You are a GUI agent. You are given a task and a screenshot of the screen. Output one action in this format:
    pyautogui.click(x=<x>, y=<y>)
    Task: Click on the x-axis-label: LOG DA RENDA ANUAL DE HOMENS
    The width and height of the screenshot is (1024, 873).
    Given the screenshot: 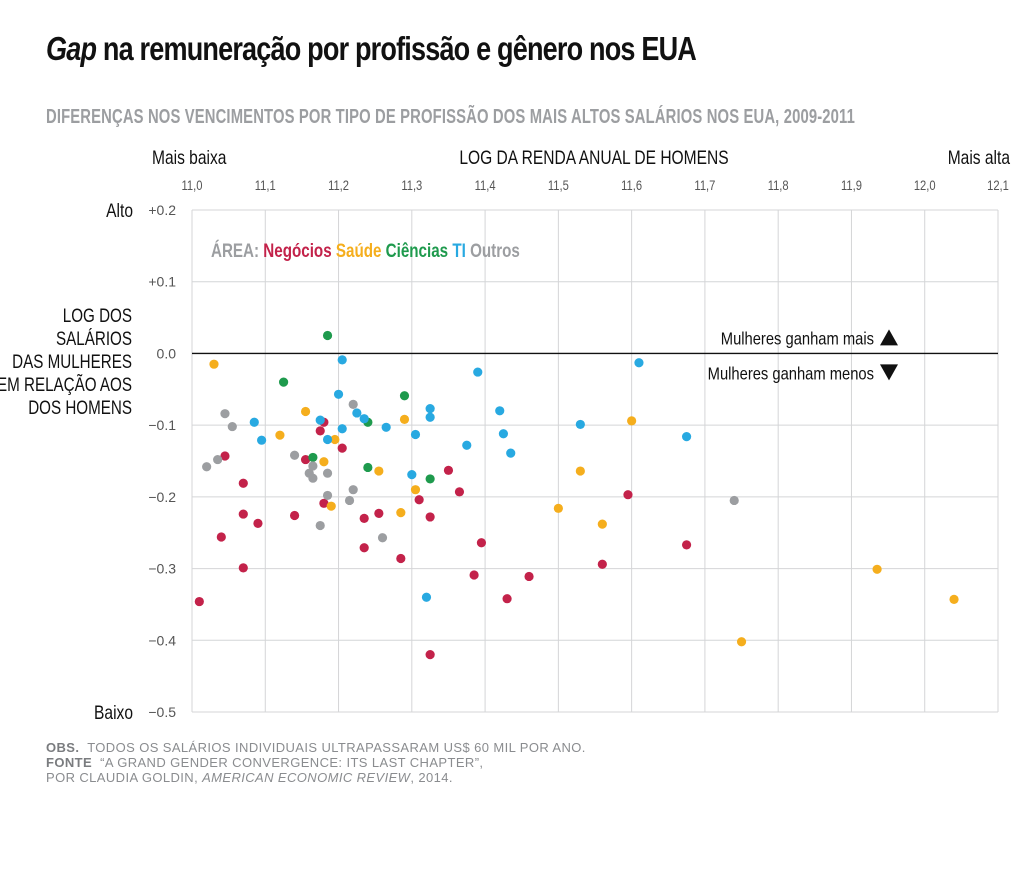 What is the action you would take?
    pyautogui.click(x=593, y=158)
    